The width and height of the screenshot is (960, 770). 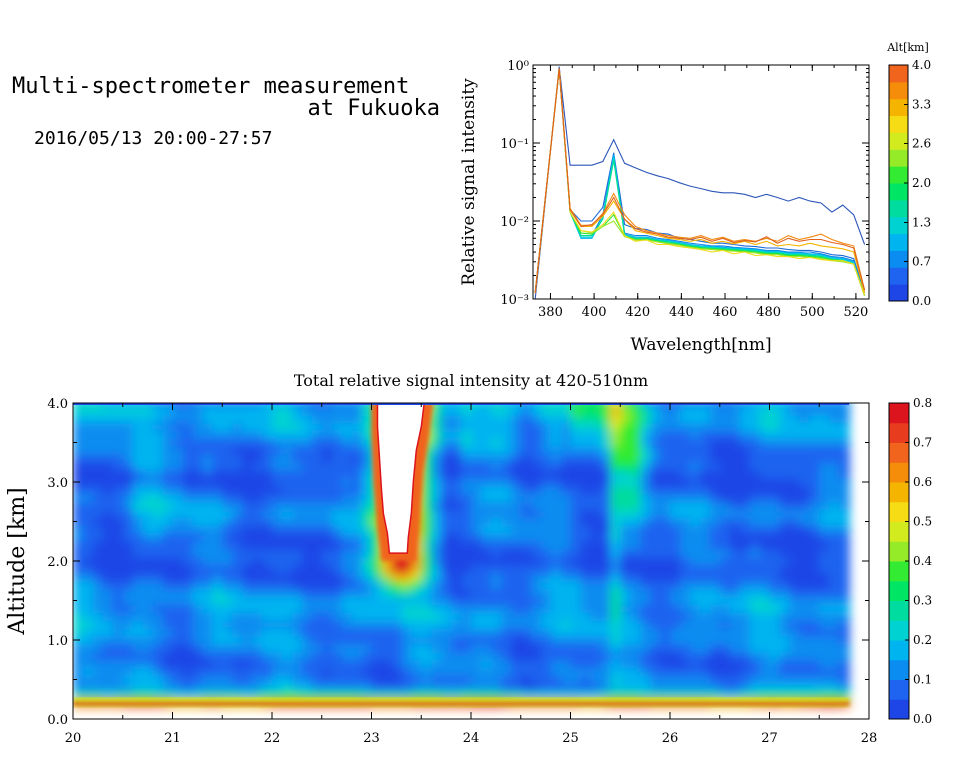 I want to click on altitude-colorbar-swatch, so click(x=898, y=225).